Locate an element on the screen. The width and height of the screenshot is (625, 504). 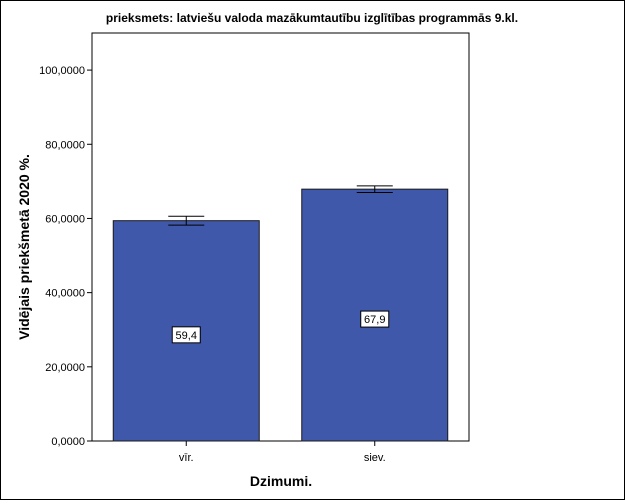
y-tick-label: 20,0000 is located at coordinates (65, 368).